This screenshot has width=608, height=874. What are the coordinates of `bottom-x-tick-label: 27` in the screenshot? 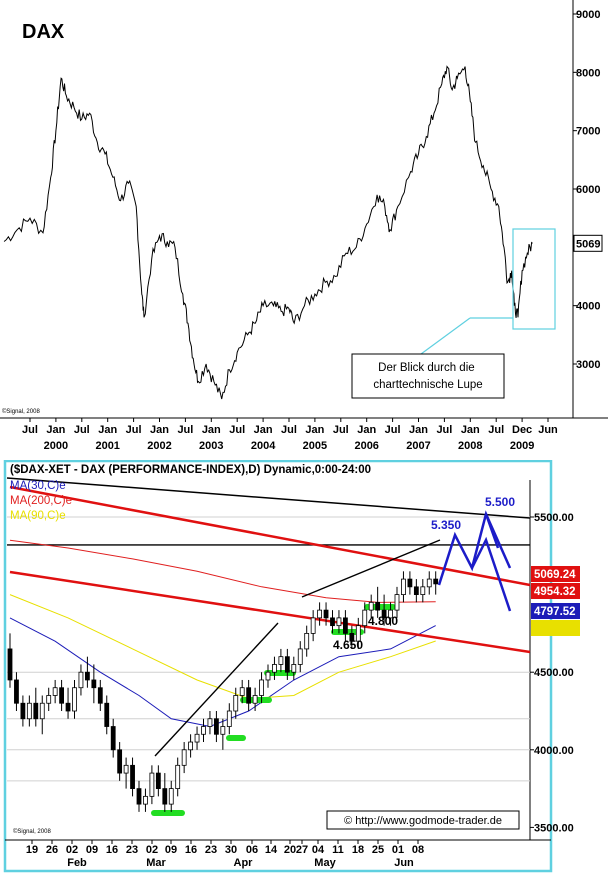 It's located at (302, 850).